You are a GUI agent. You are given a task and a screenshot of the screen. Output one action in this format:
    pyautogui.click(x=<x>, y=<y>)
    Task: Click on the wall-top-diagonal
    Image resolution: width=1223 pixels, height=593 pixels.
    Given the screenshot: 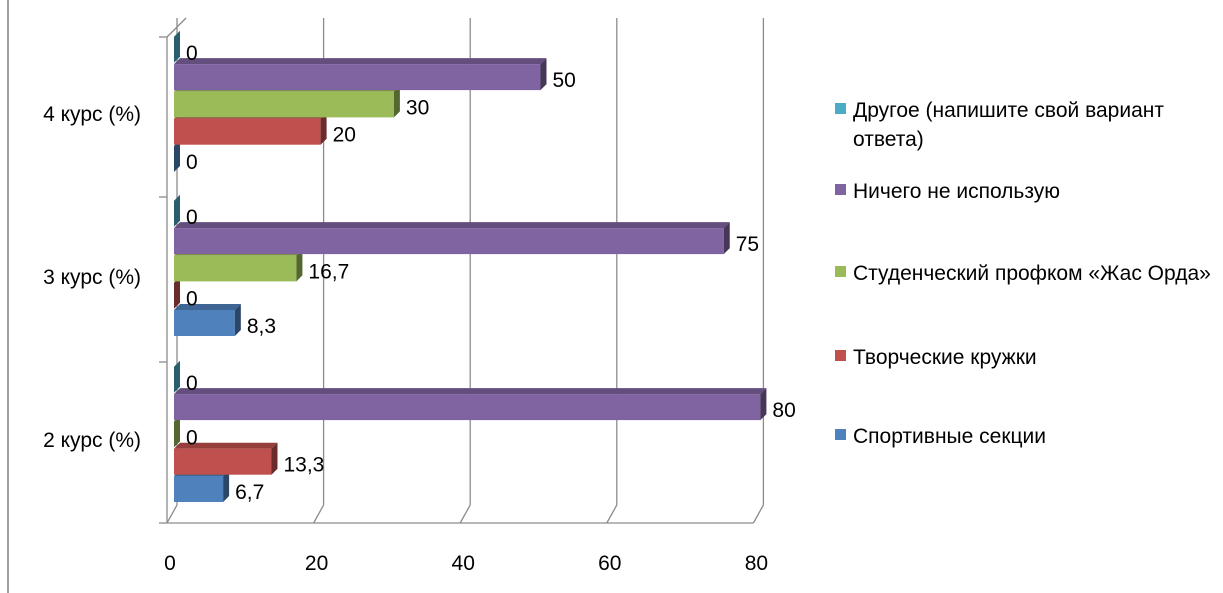 What is the action you would take?
    pyautogui.click(x=176, y=27)
    